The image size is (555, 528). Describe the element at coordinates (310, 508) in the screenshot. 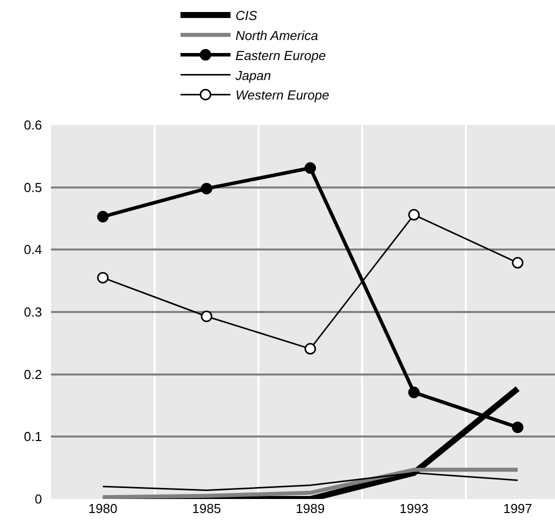

I see `x-tick-label: 1989` at that location.